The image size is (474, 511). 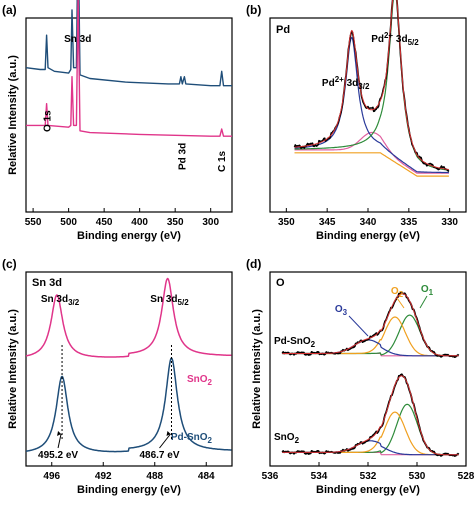 I want to click on panel-c-peak-label: Sn 3d5/2, so click(x=169, y=300).